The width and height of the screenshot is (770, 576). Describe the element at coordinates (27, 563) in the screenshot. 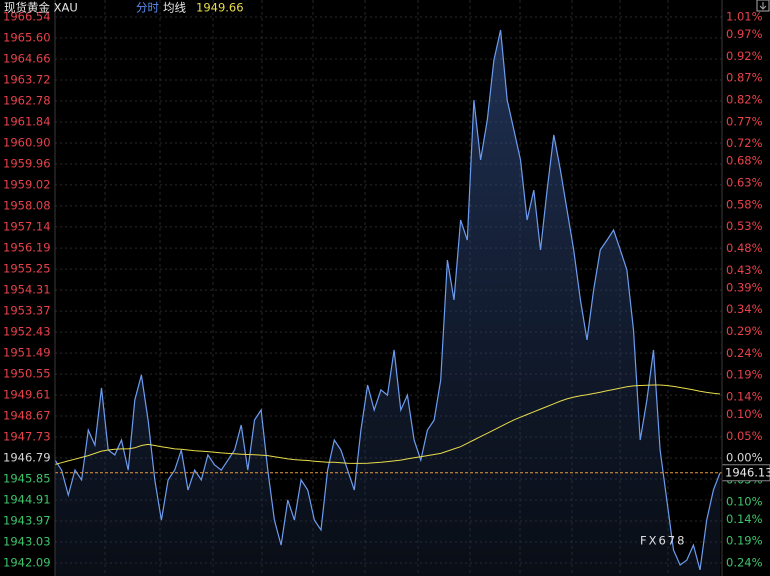

I see `y-tick-label: 1942.09` at that location.